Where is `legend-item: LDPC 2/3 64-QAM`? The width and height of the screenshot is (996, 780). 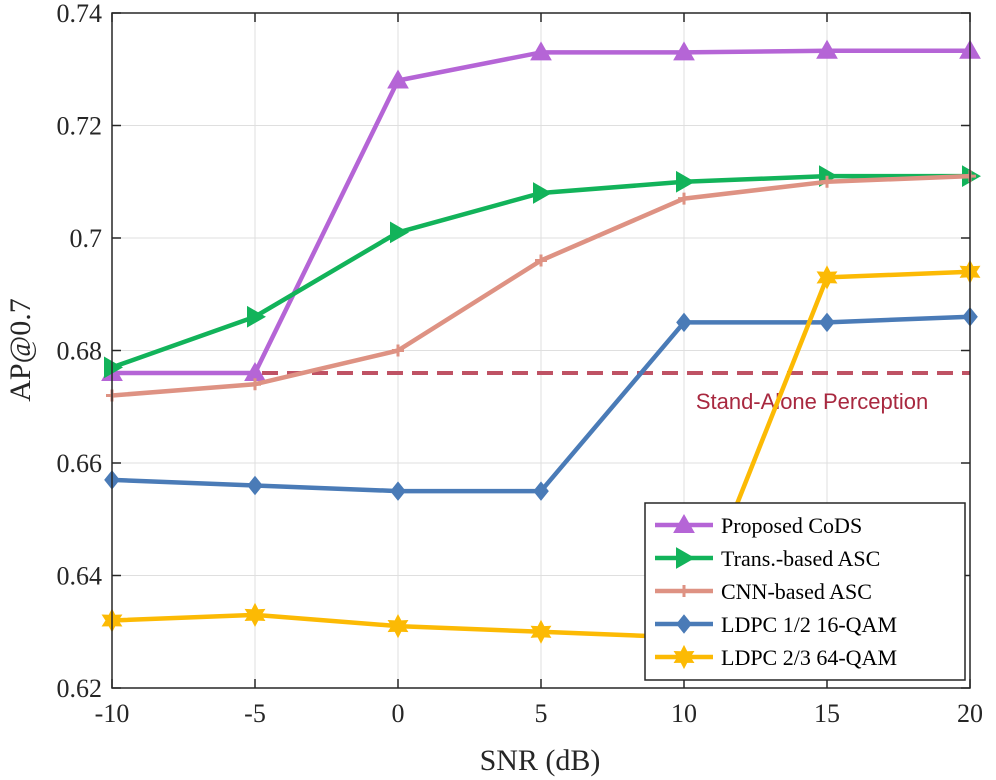
legend-item: LDPC 2/3 64-QAM is located at coordinates (776, 657).